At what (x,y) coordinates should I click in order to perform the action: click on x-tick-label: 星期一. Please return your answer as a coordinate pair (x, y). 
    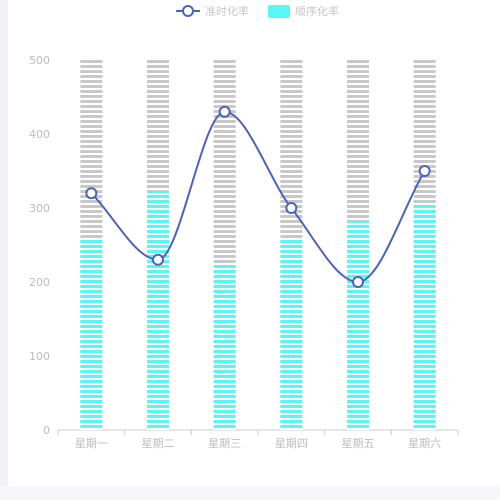
    Looking at the image, I should click on (91, 443).